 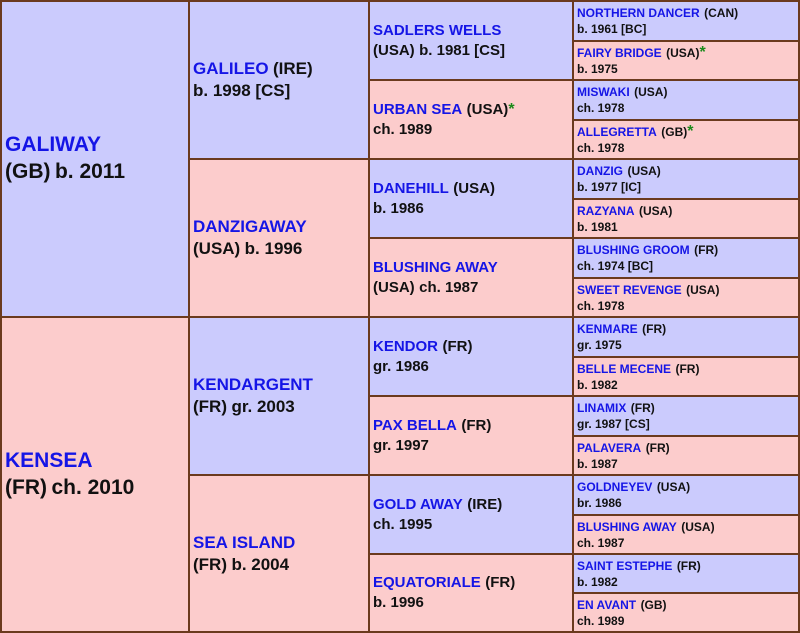 What do you see at coordinates (403, 524) in the screenshot?
I see `horse-details: ch. 1995` at bounding box center [403, 524].